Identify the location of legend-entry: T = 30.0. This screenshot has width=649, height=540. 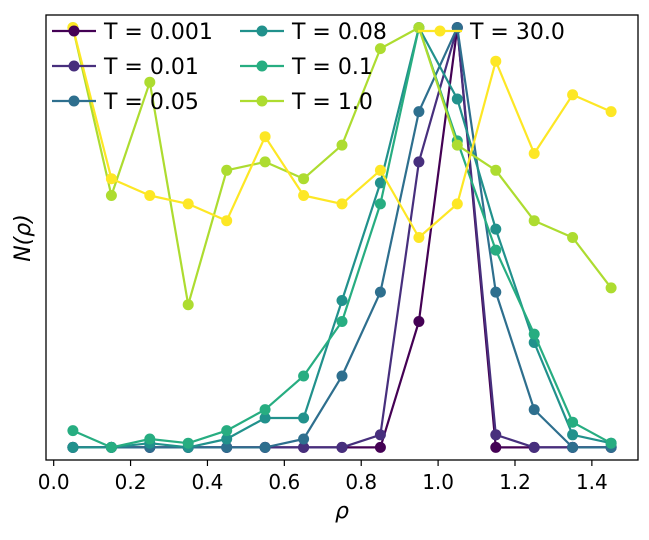
(491, 32).